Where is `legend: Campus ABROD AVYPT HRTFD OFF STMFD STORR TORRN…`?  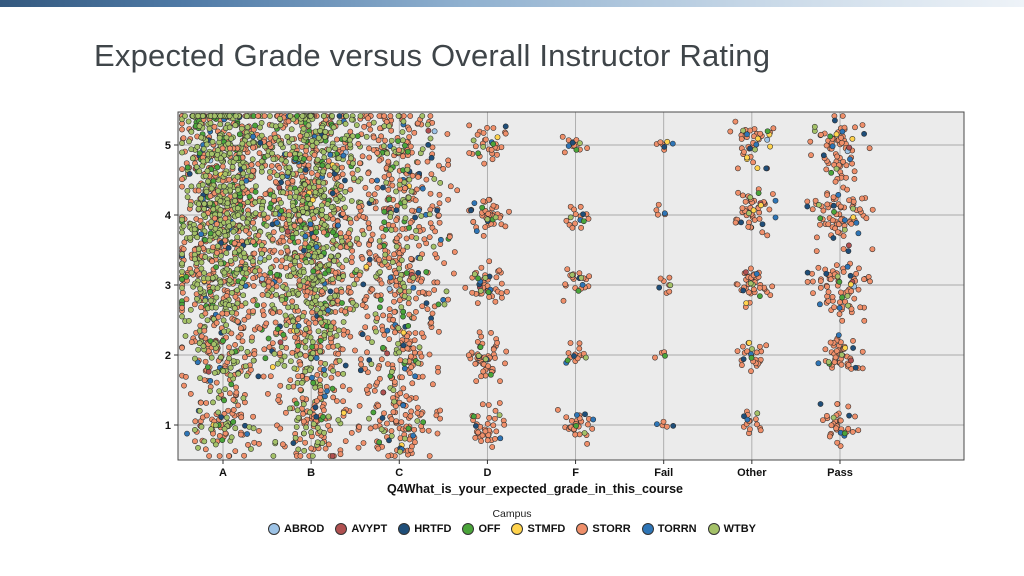
legend: Campus ABROD AVYPT HRTFD OFF STMFD STORR TORRN… is located at coordinates (512, 521).